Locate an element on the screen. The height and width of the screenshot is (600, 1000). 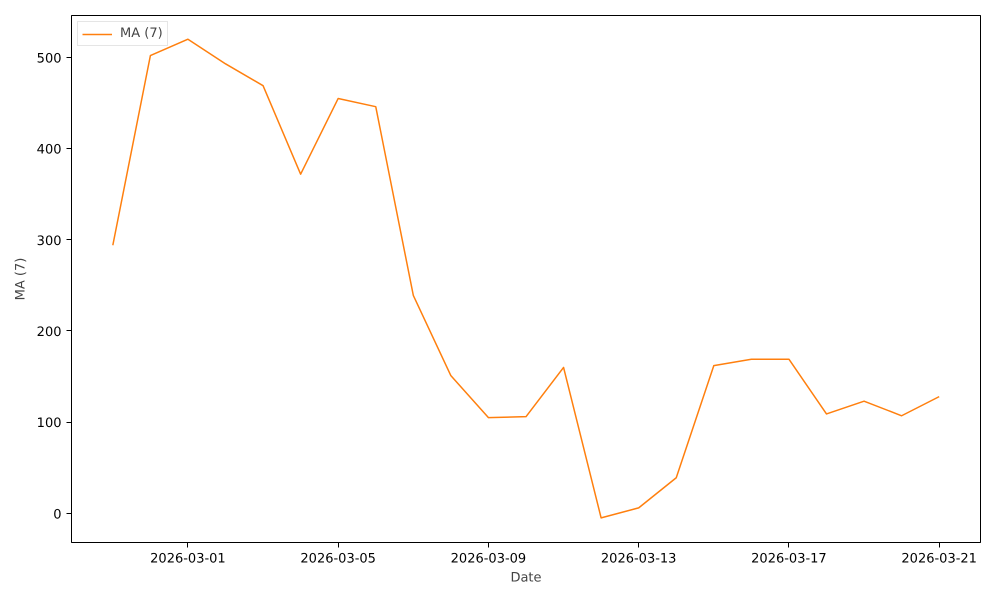
y-tick-label: 200 is located at coordinates (49, 332).